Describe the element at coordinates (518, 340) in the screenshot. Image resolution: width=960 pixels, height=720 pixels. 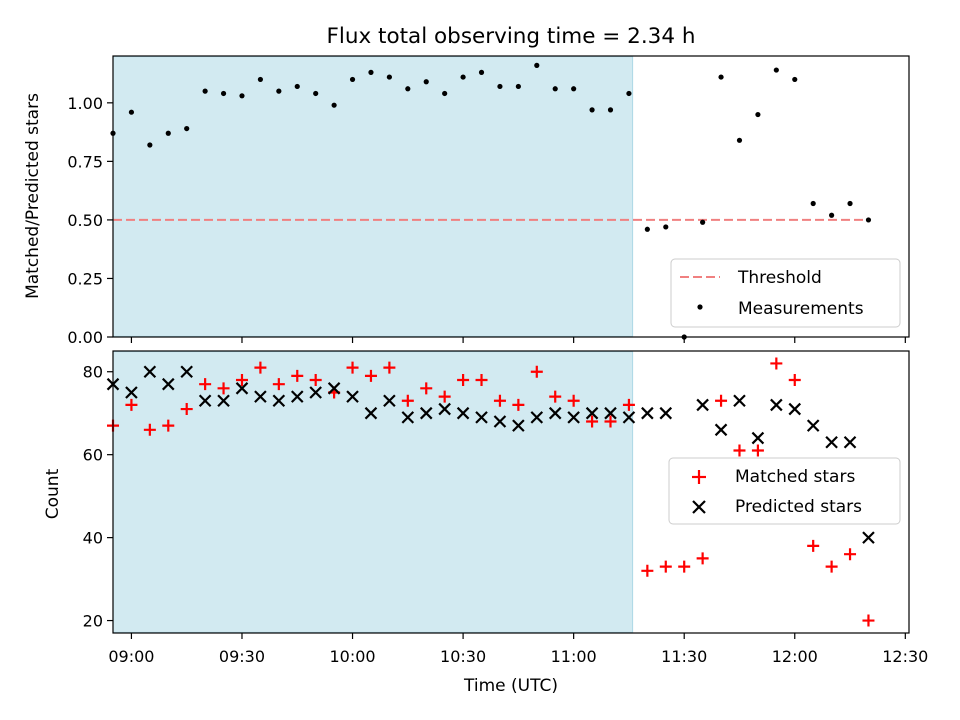
I see `top-x-ticks` at that location.